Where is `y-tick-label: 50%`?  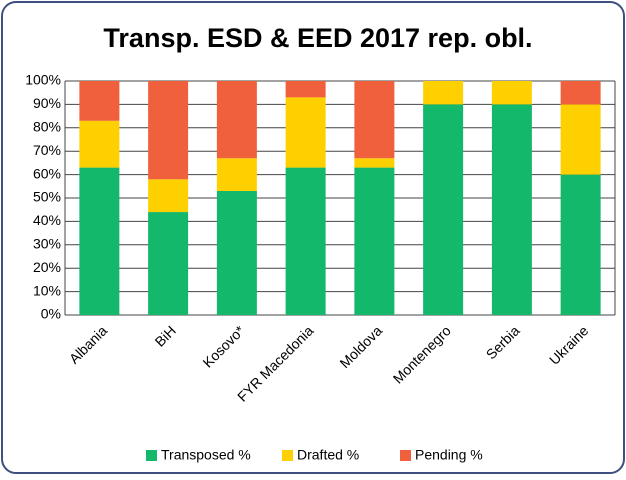
y-tick-label: 50% is located at coordinates (47, 197).